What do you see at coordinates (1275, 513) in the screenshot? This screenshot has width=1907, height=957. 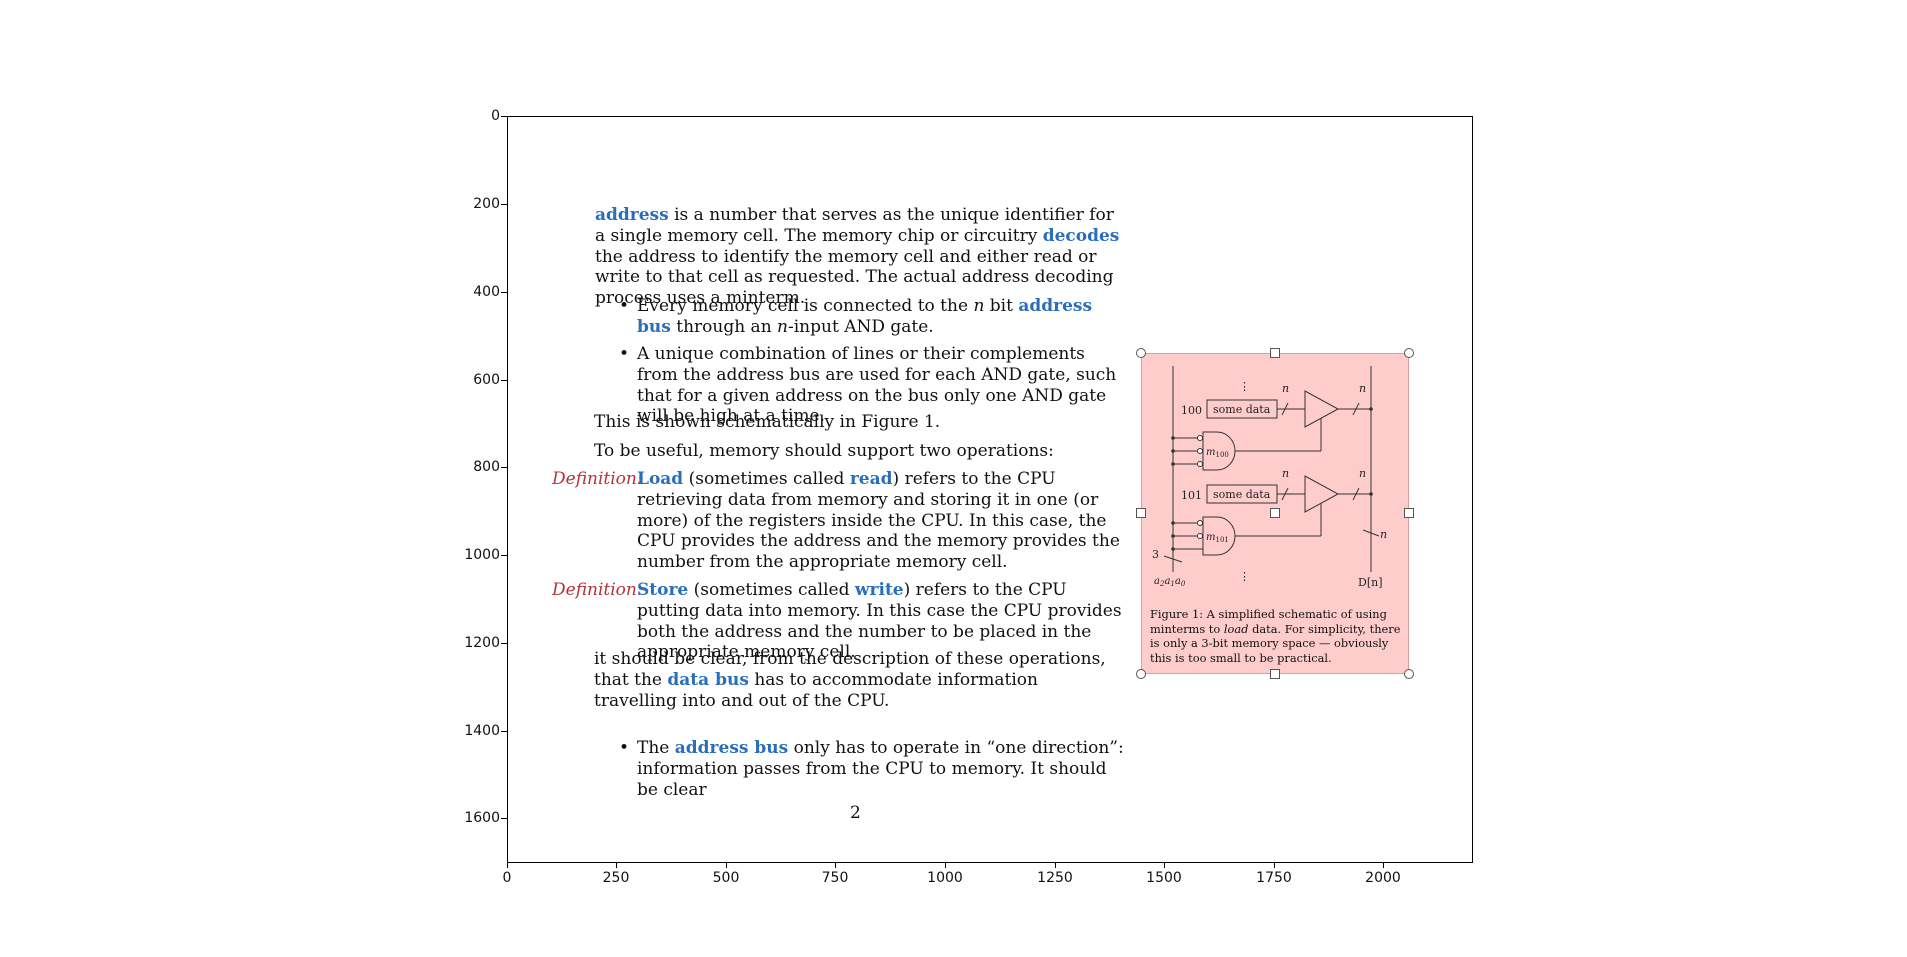 I see `move-handle-center` at bounding box center [1275, 513].